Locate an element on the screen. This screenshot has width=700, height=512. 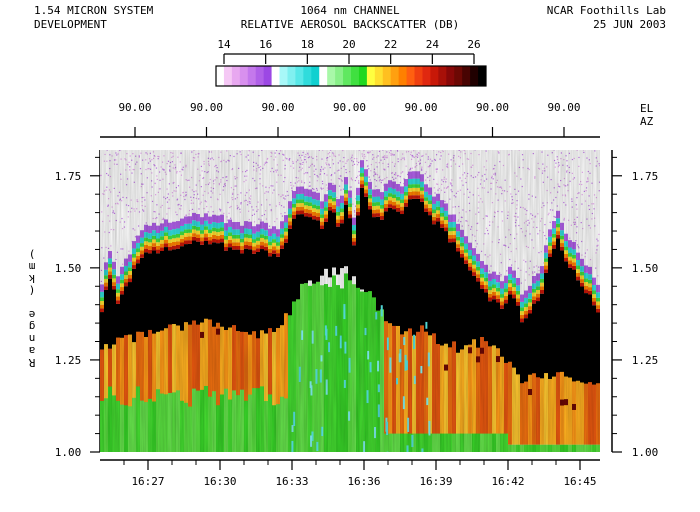
colorbar-tick-label: 16 is located at coordinates (265, 44).